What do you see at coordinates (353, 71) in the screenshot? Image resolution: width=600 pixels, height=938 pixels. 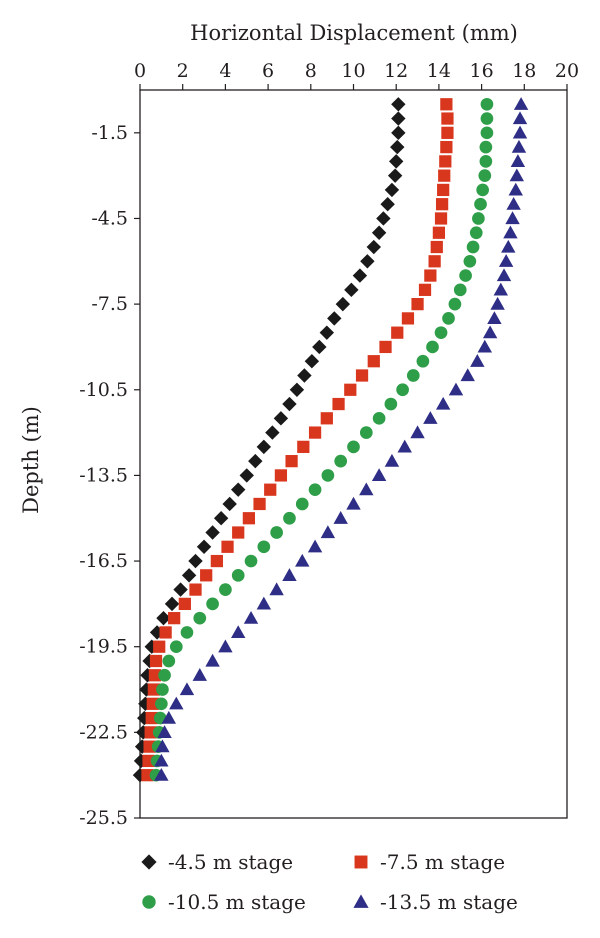 I see `x-tick-label: 10` at bounding box center [353, 71].